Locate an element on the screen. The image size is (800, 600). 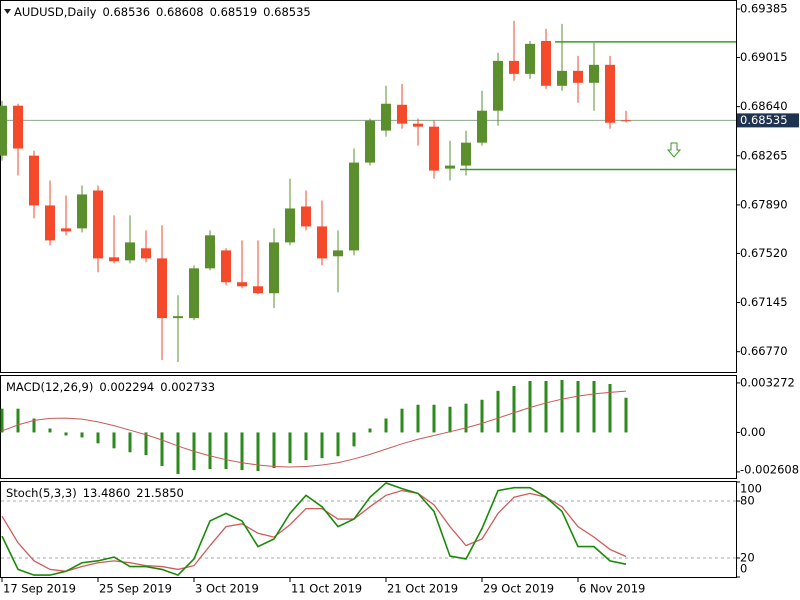
x-tick-label: 6 Nov 2019 is located at coordinates (612, 589).